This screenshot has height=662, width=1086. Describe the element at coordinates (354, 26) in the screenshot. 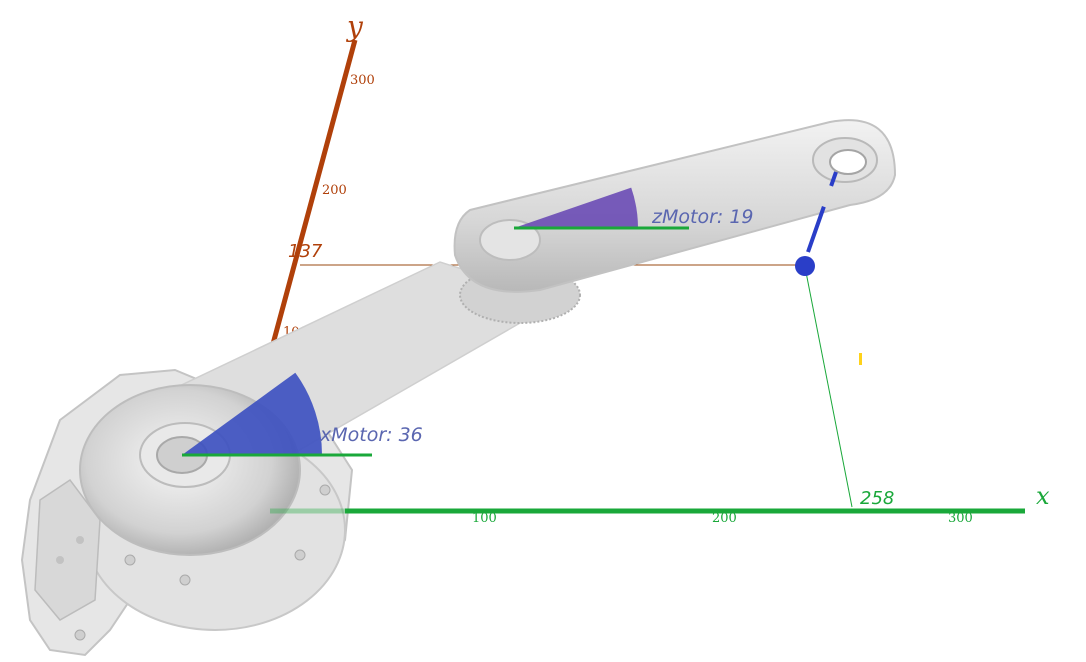

I see `y-axis-title: y` at that location.